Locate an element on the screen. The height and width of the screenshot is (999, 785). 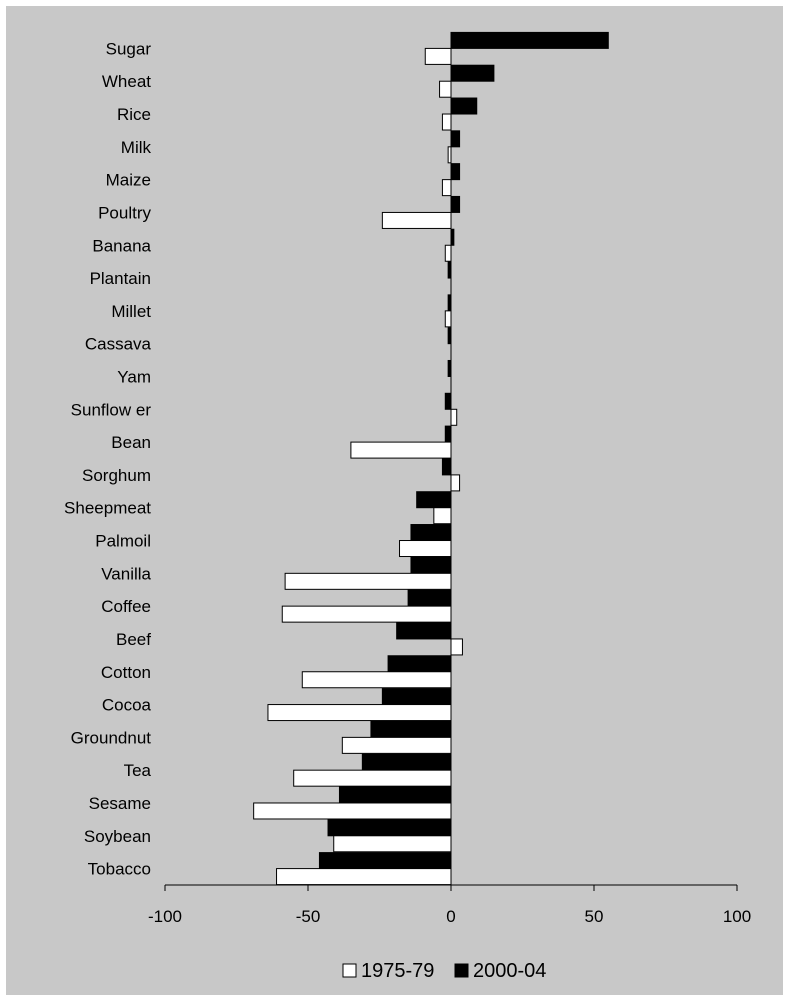
category-label: Cassava is located at coordinates (118, 344).